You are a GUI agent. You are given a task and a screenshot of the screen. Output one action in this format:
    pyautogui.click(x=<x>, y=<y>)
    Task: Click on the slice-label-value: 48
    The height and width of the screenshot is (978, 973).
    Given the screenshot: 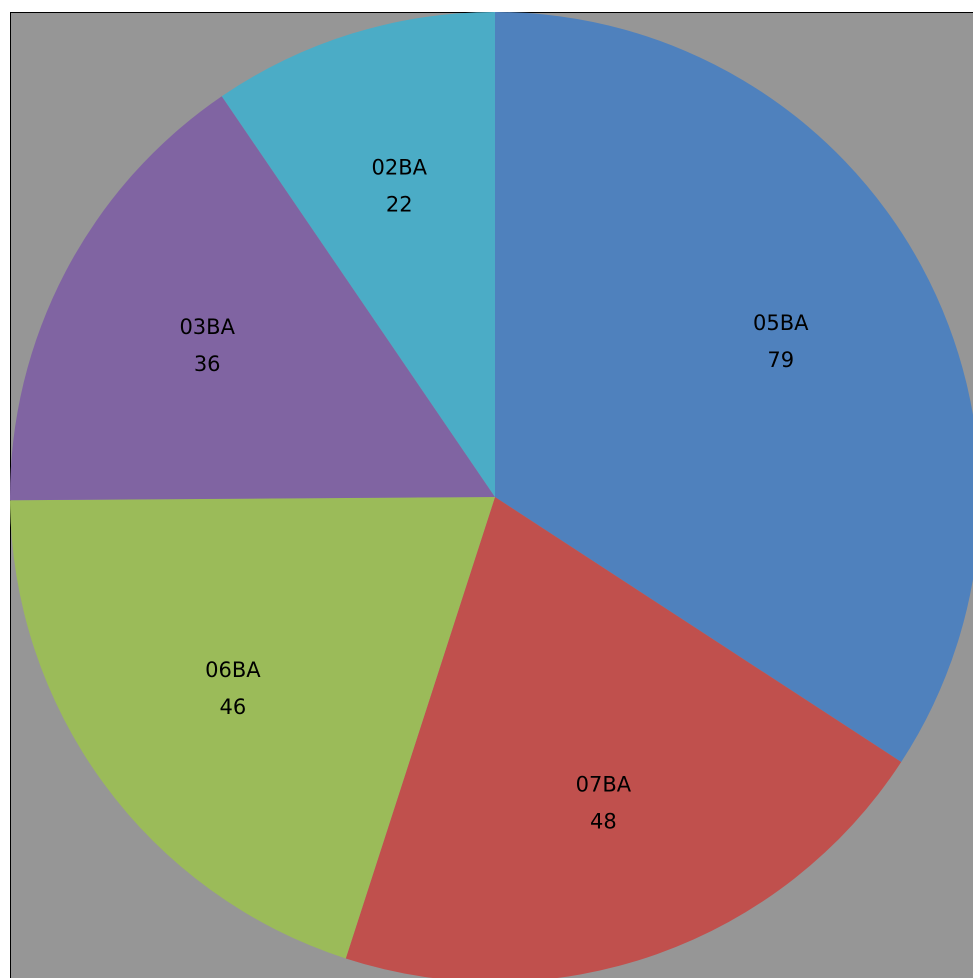 What is the action you would take?
    pyautogui.click(x=603, y=821)
    